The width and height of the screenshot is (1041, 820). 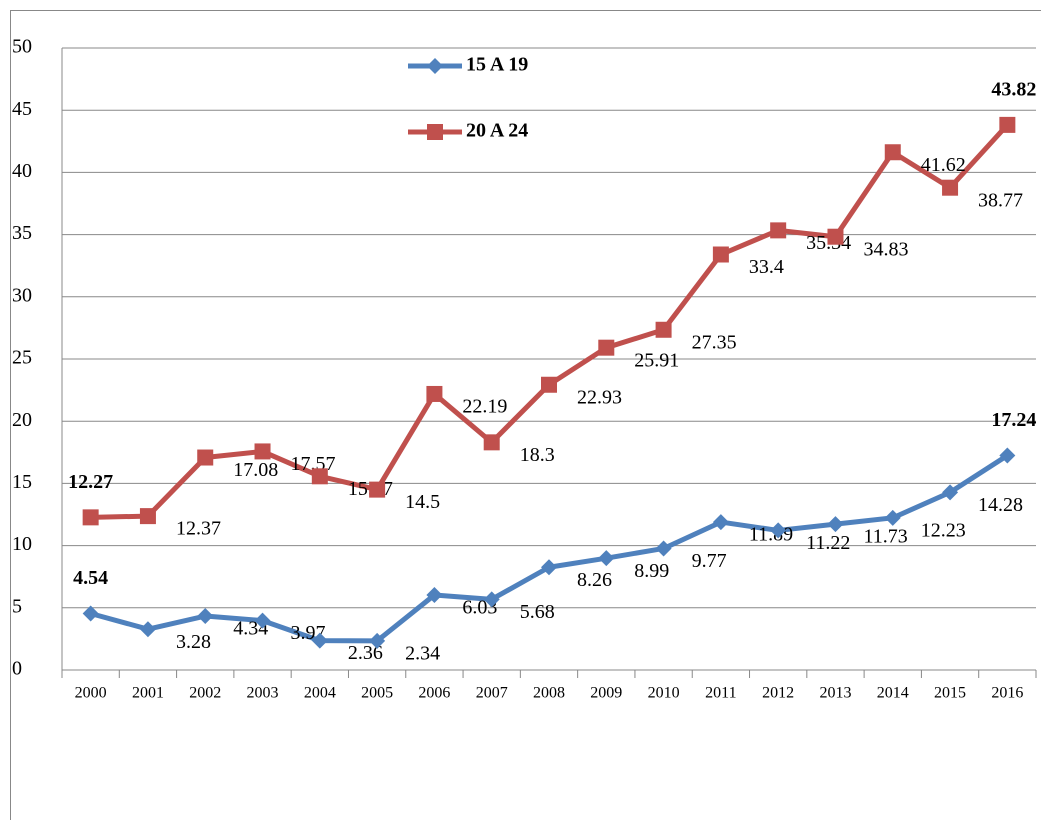 I want to click on data-label: 11.89, so click(x=771, y=535).